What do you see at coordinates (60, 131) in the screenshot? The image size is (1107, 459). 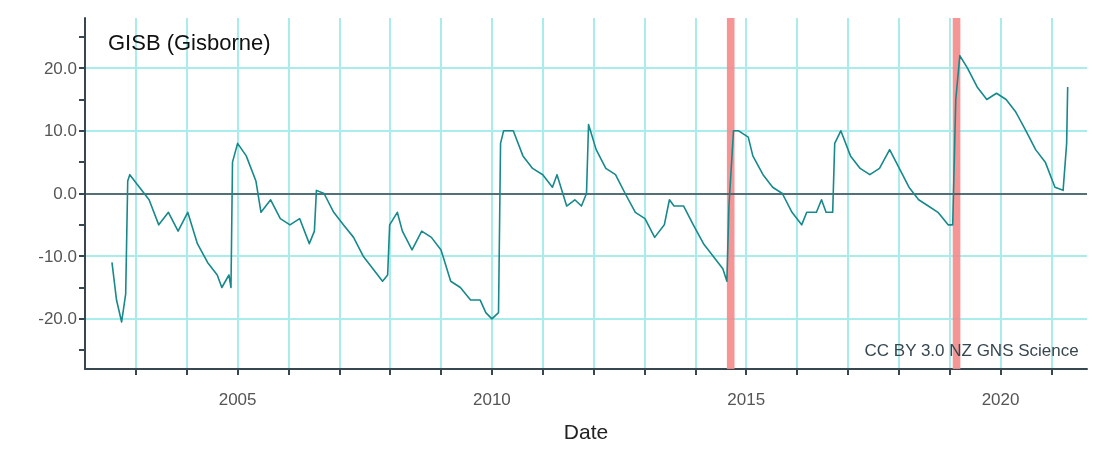 I see `y-tick-label: 10.0` at bounding box center [60, 131].